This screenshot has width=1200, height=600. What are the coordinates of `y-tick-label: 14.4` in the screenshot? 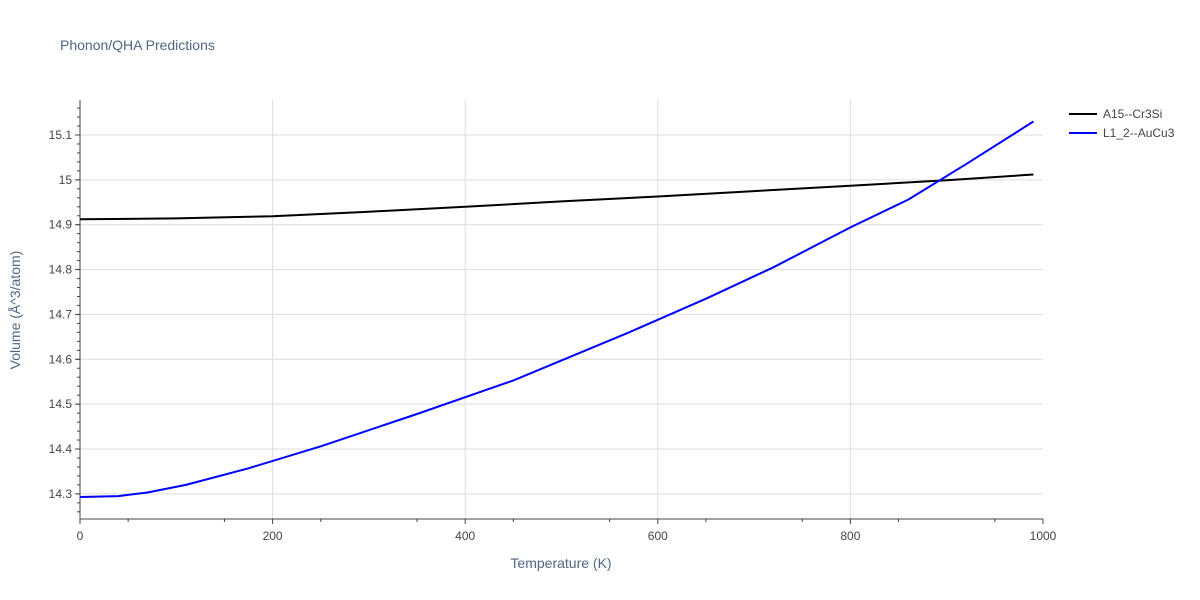 It's located at (61, 449).